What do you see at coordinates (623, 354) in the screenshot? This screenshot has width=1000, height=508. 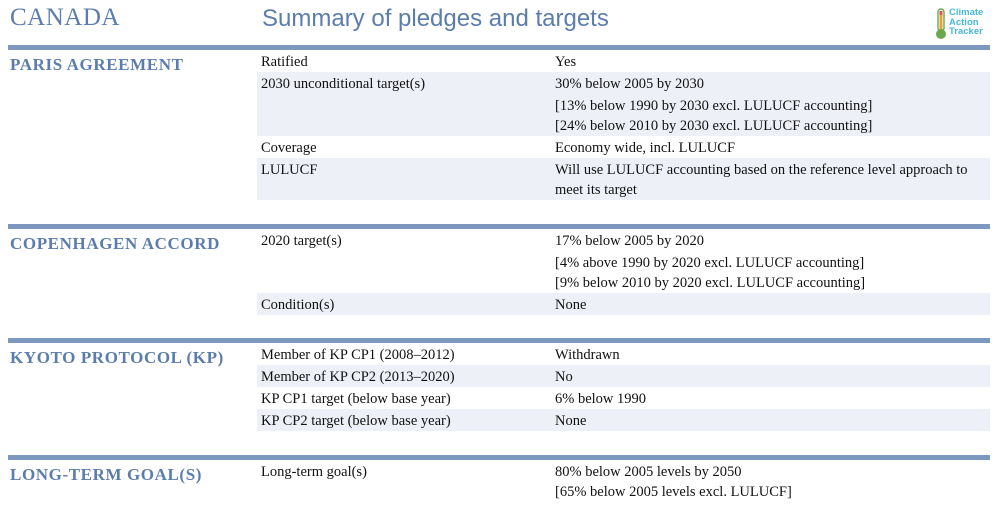 I see `table-row: Member of KP CP1 (2008–2012) Withdrawn` at bounding box center [623, 354].